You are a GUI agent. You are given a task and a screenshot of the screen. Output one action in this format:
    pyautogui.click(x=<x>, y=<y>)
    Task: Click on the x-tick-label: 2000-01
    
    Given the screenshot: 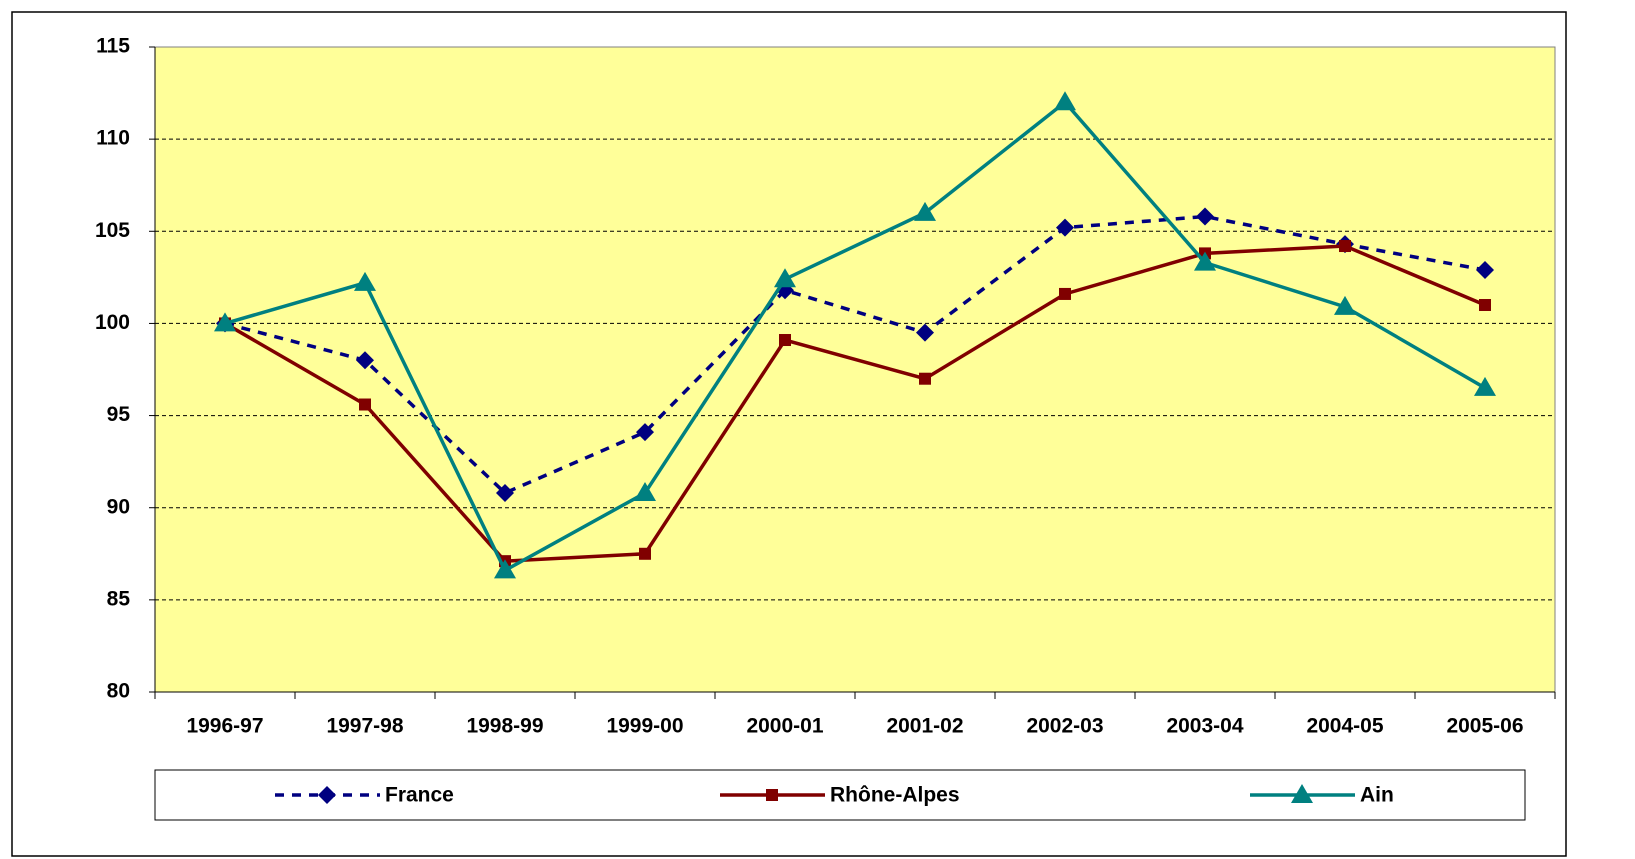 What is the action you would take?
    pyautogui.click(x=784, y=726)
    